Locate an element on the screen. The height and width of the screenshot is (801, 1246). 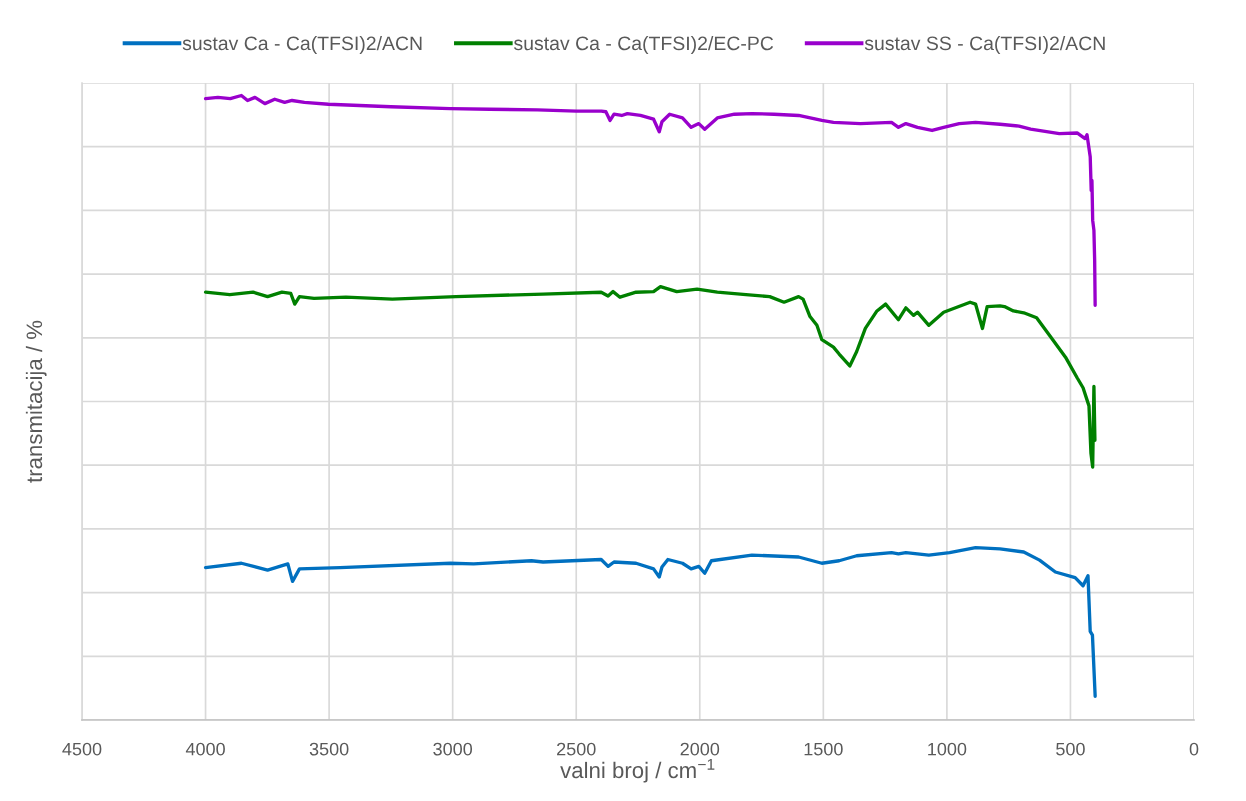
x-tick-label: 500 is located at coordinates (1070, 749).